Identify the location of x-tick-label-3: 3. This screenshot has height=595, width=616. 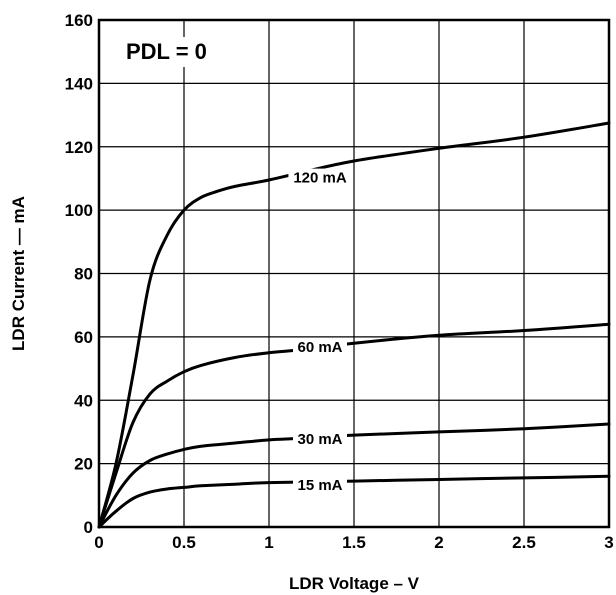
(608, 542).